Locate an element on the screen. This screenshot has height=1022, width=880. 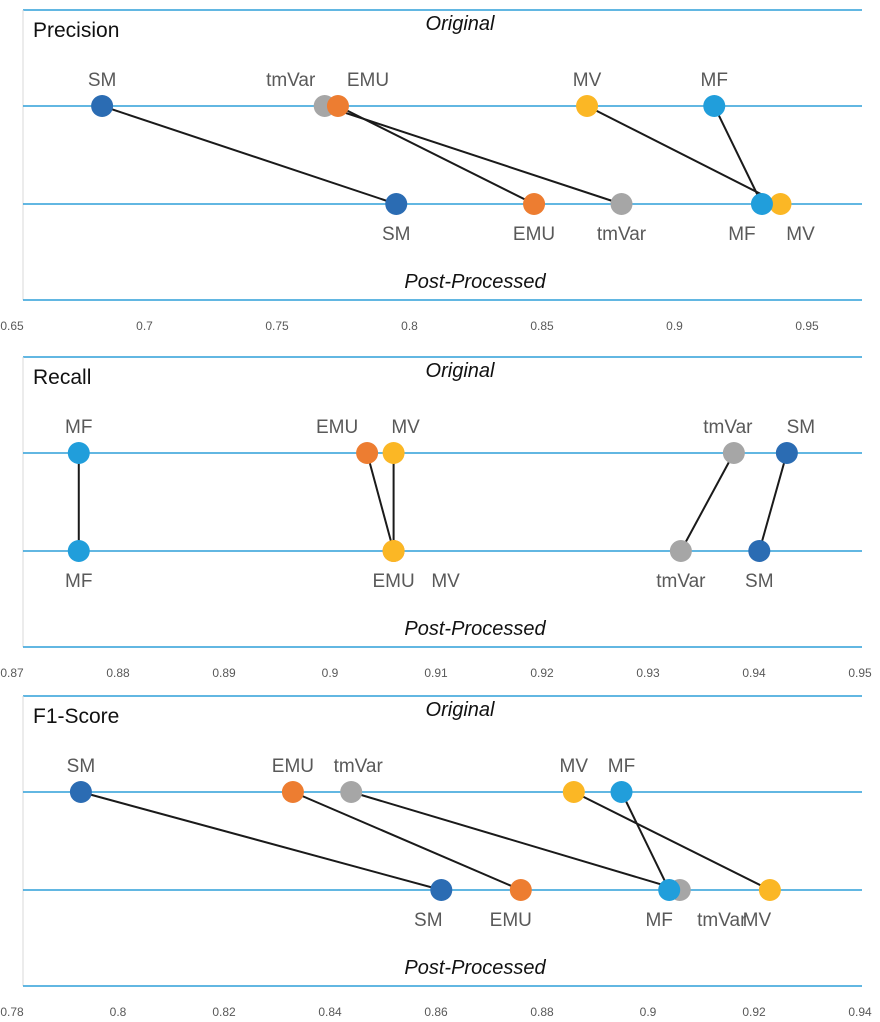
x-tick-label: 0.88 is located at coordinates (118, 673).